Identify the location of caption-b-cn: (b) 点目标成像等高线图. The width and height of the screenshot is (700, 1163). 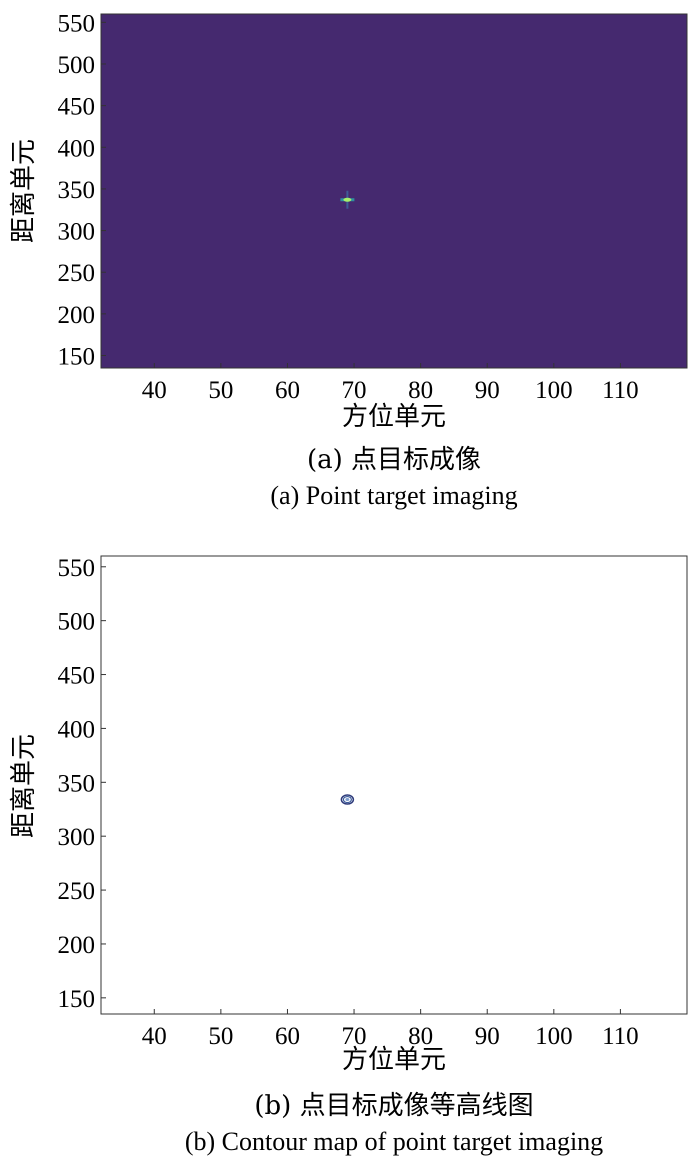
(393, 1106).